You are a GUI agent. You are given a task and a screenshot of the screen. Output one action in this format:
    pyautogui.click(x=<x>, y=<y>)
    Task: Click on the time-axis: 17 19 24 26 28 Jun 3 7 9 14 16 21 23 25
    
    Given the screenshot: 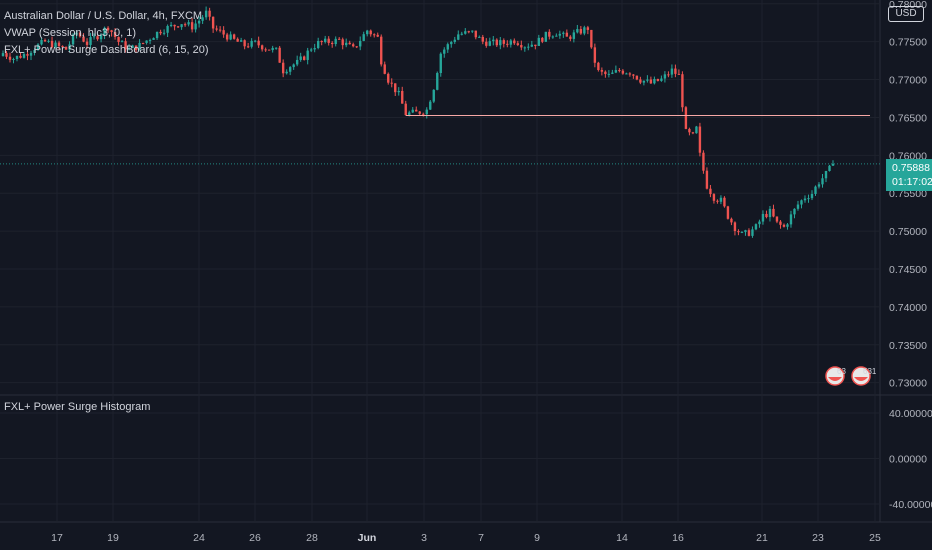 What is the action you would take?
    pyautogui.click(x=466, y=538)
    